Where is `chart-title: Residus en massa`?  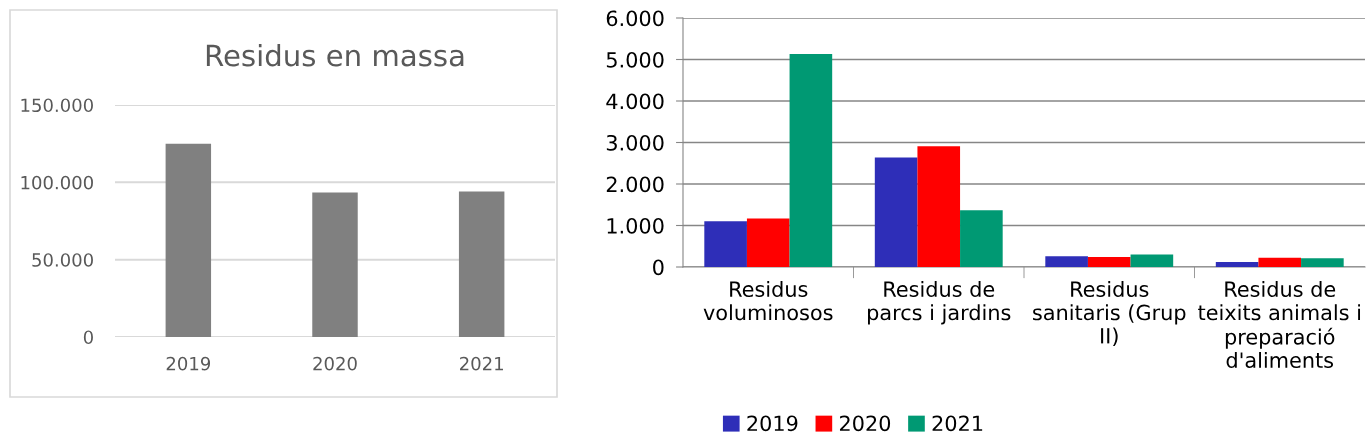 chart-title: Residus en massa is located at coordinates (335, 55).